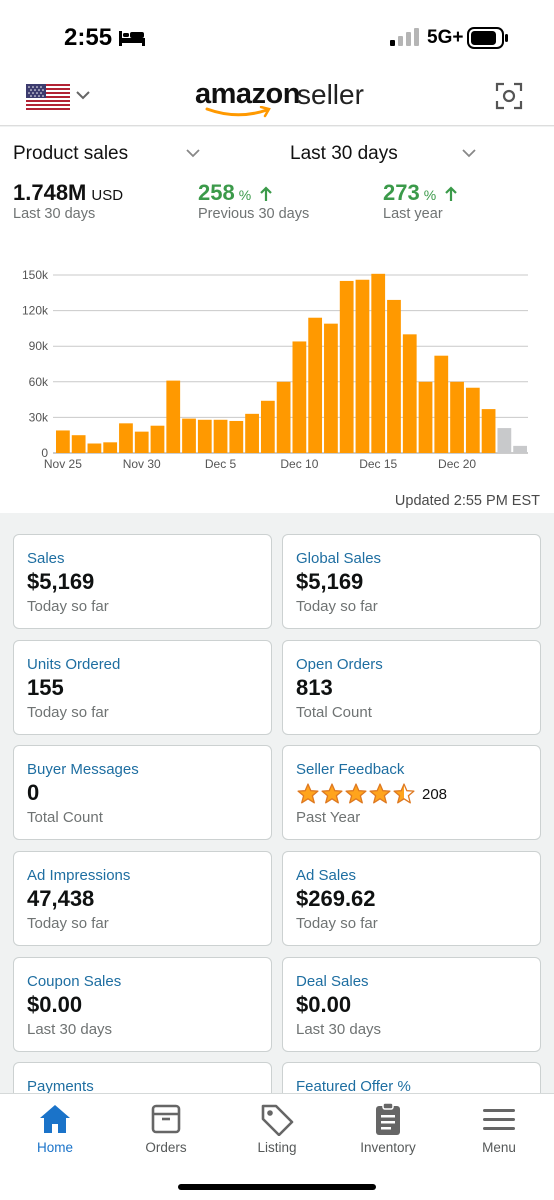 The height and width of the screenshot is (1200, 554). Describe the element at coordinates (277, 1129) in the screenshot. I see `tab-listing: Listing` at that location.